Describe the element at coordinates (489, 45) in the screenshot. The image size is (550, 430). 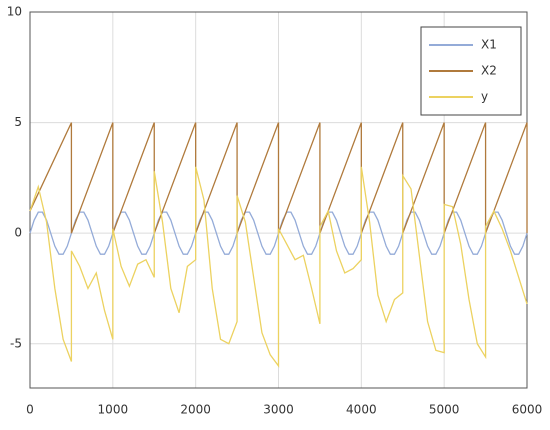
I see `legend-label: X1` at that location.